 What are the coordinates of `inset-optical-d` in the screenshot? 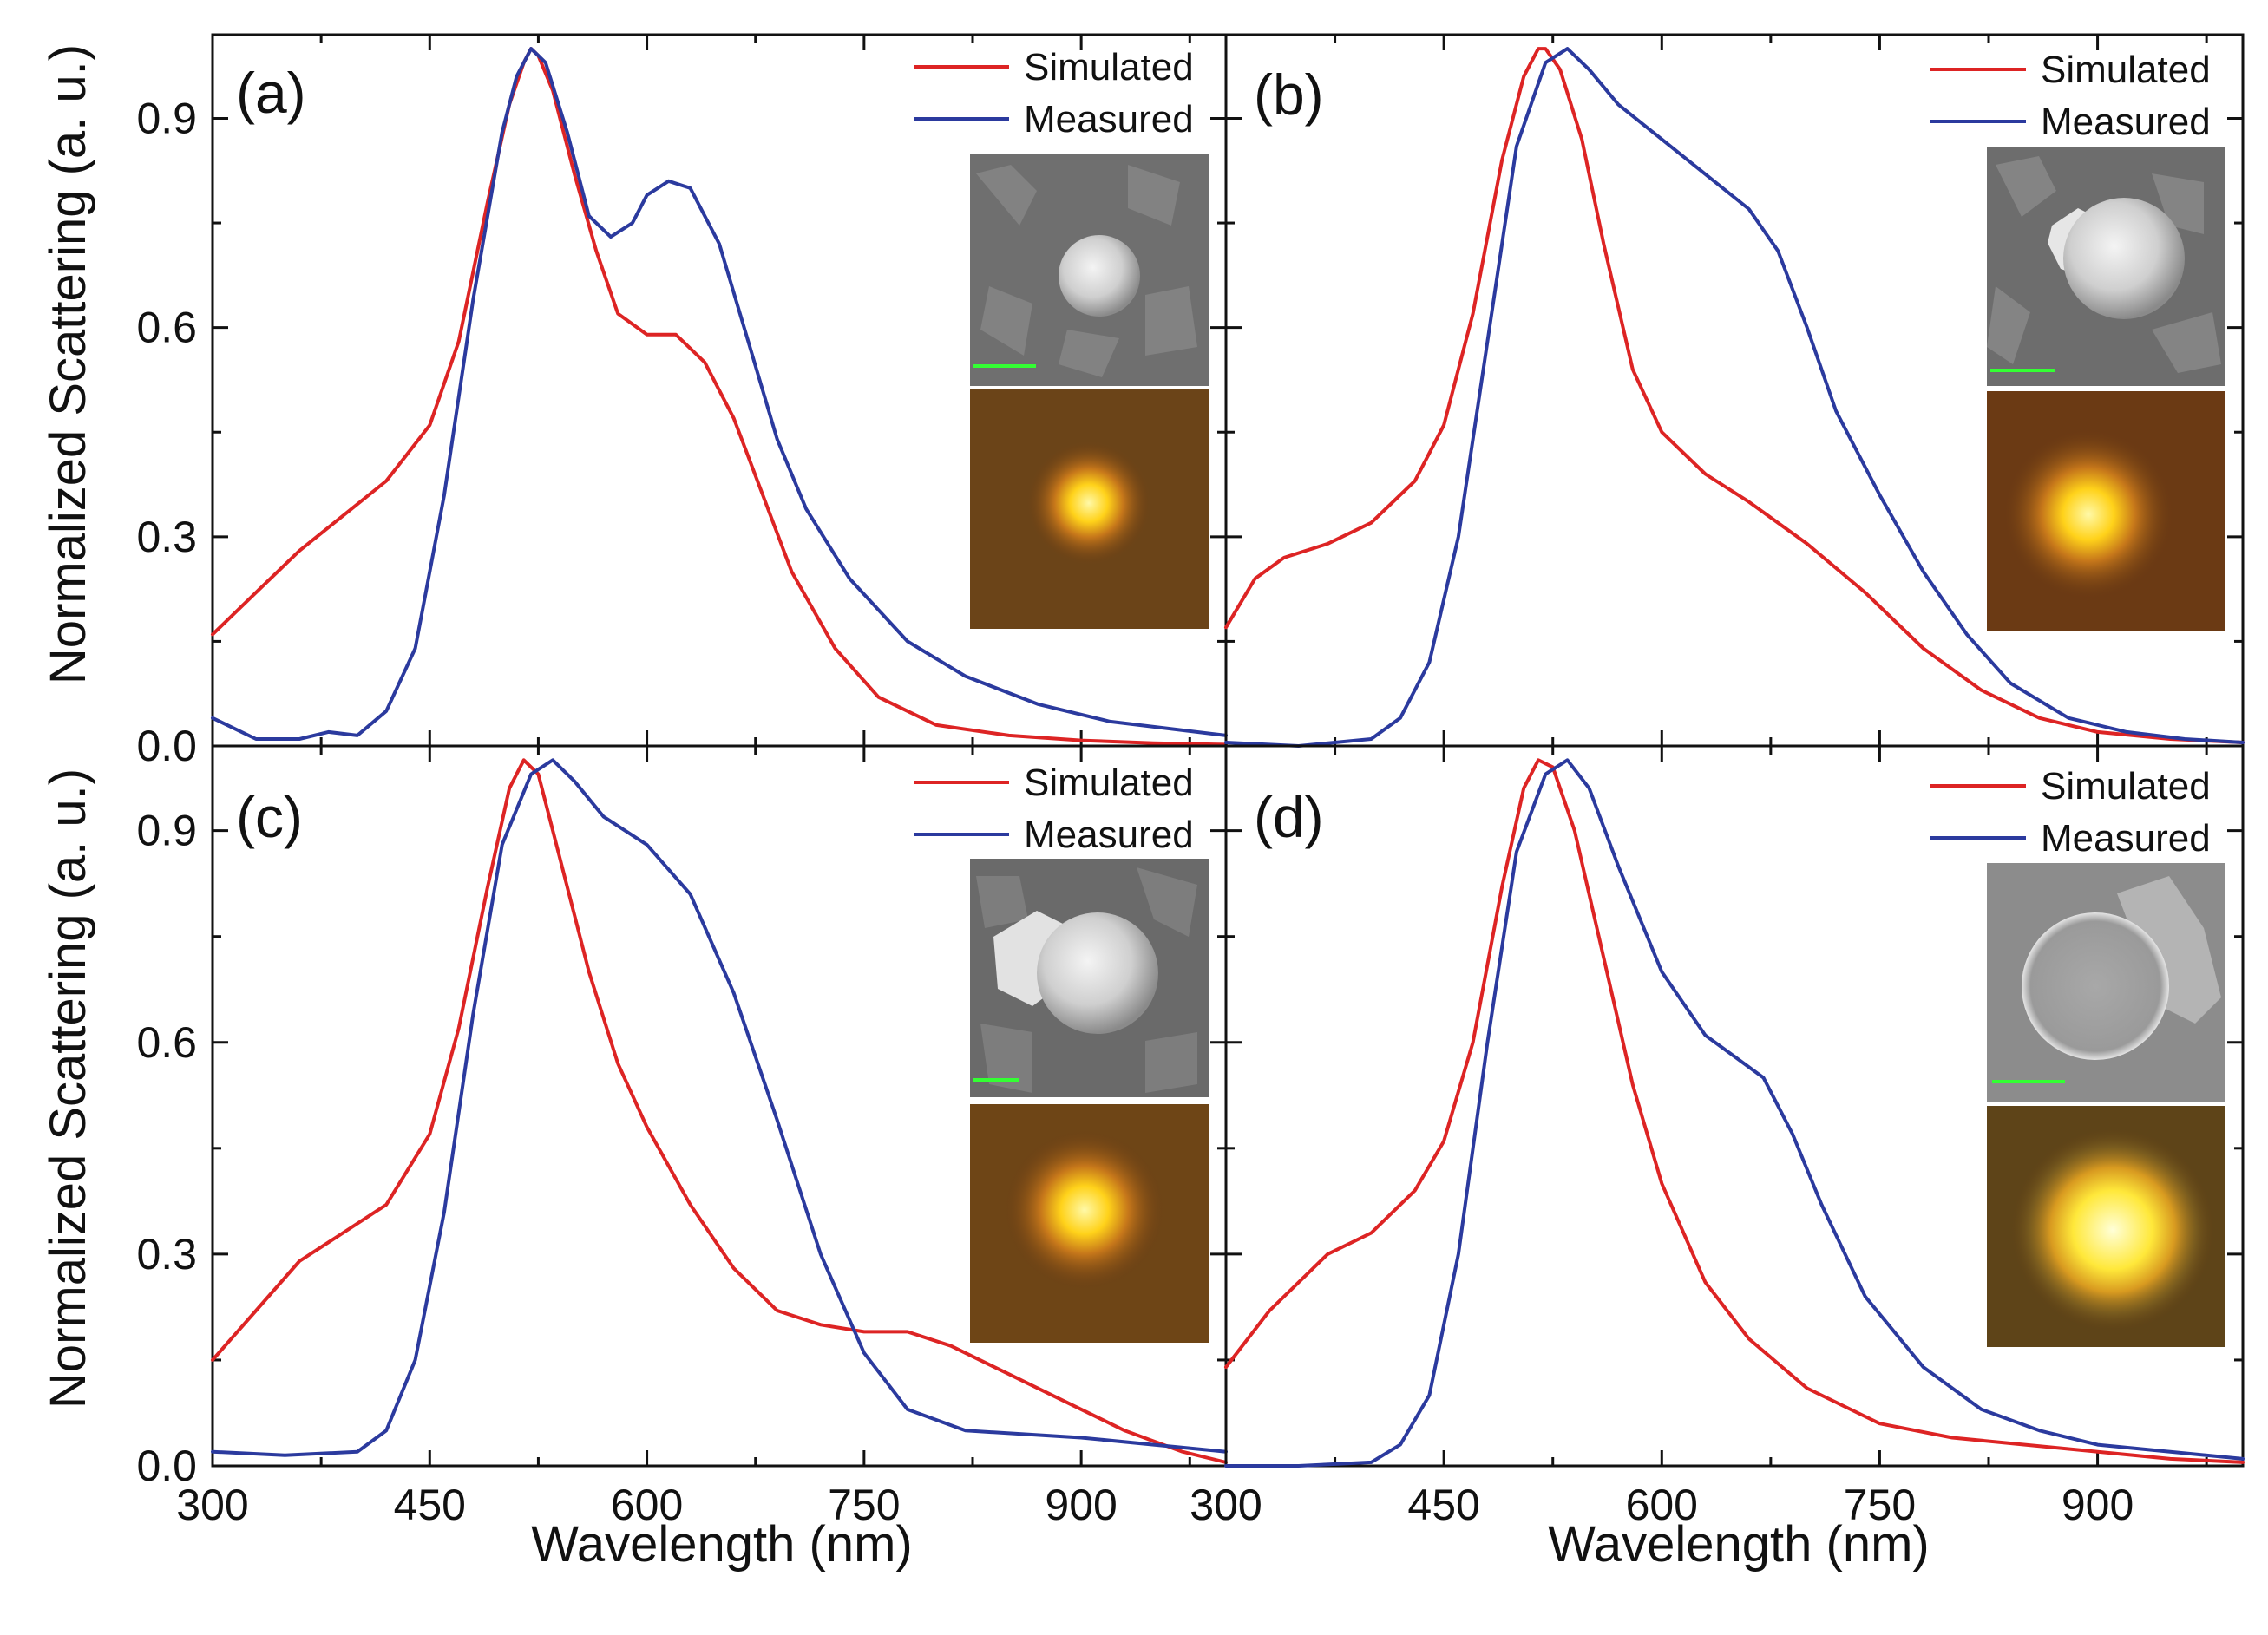 It's located at (2106, 1227).